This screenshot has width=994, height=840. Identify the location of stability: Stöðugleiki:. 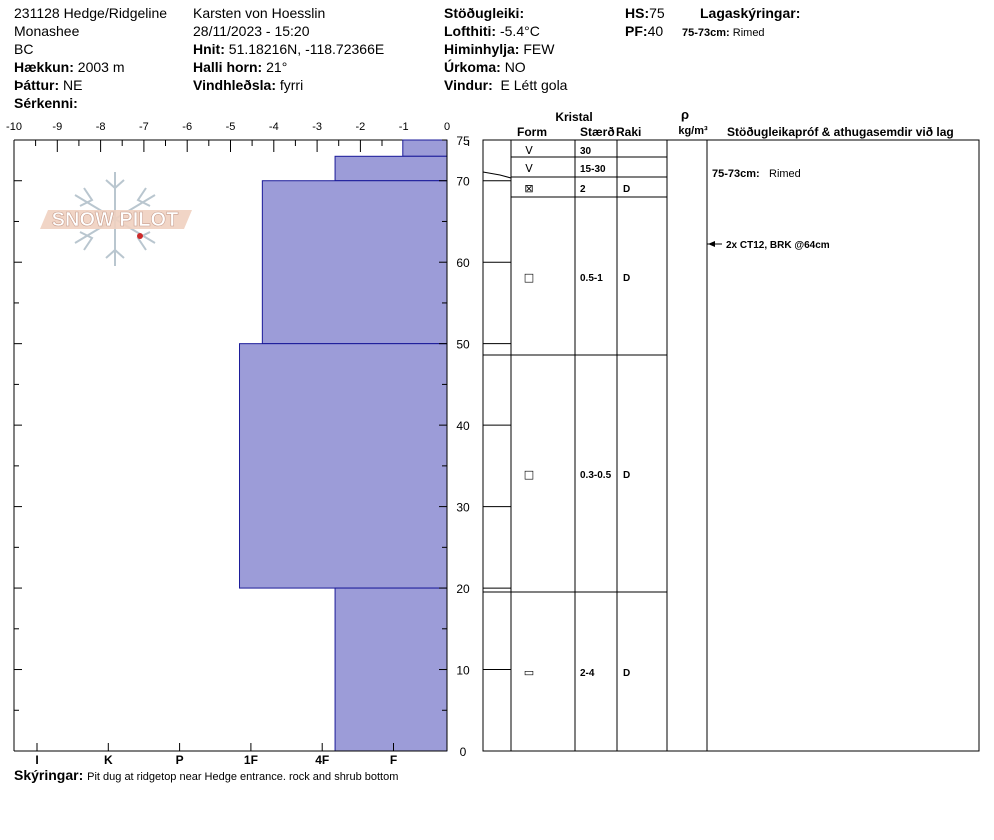
(484, 13).